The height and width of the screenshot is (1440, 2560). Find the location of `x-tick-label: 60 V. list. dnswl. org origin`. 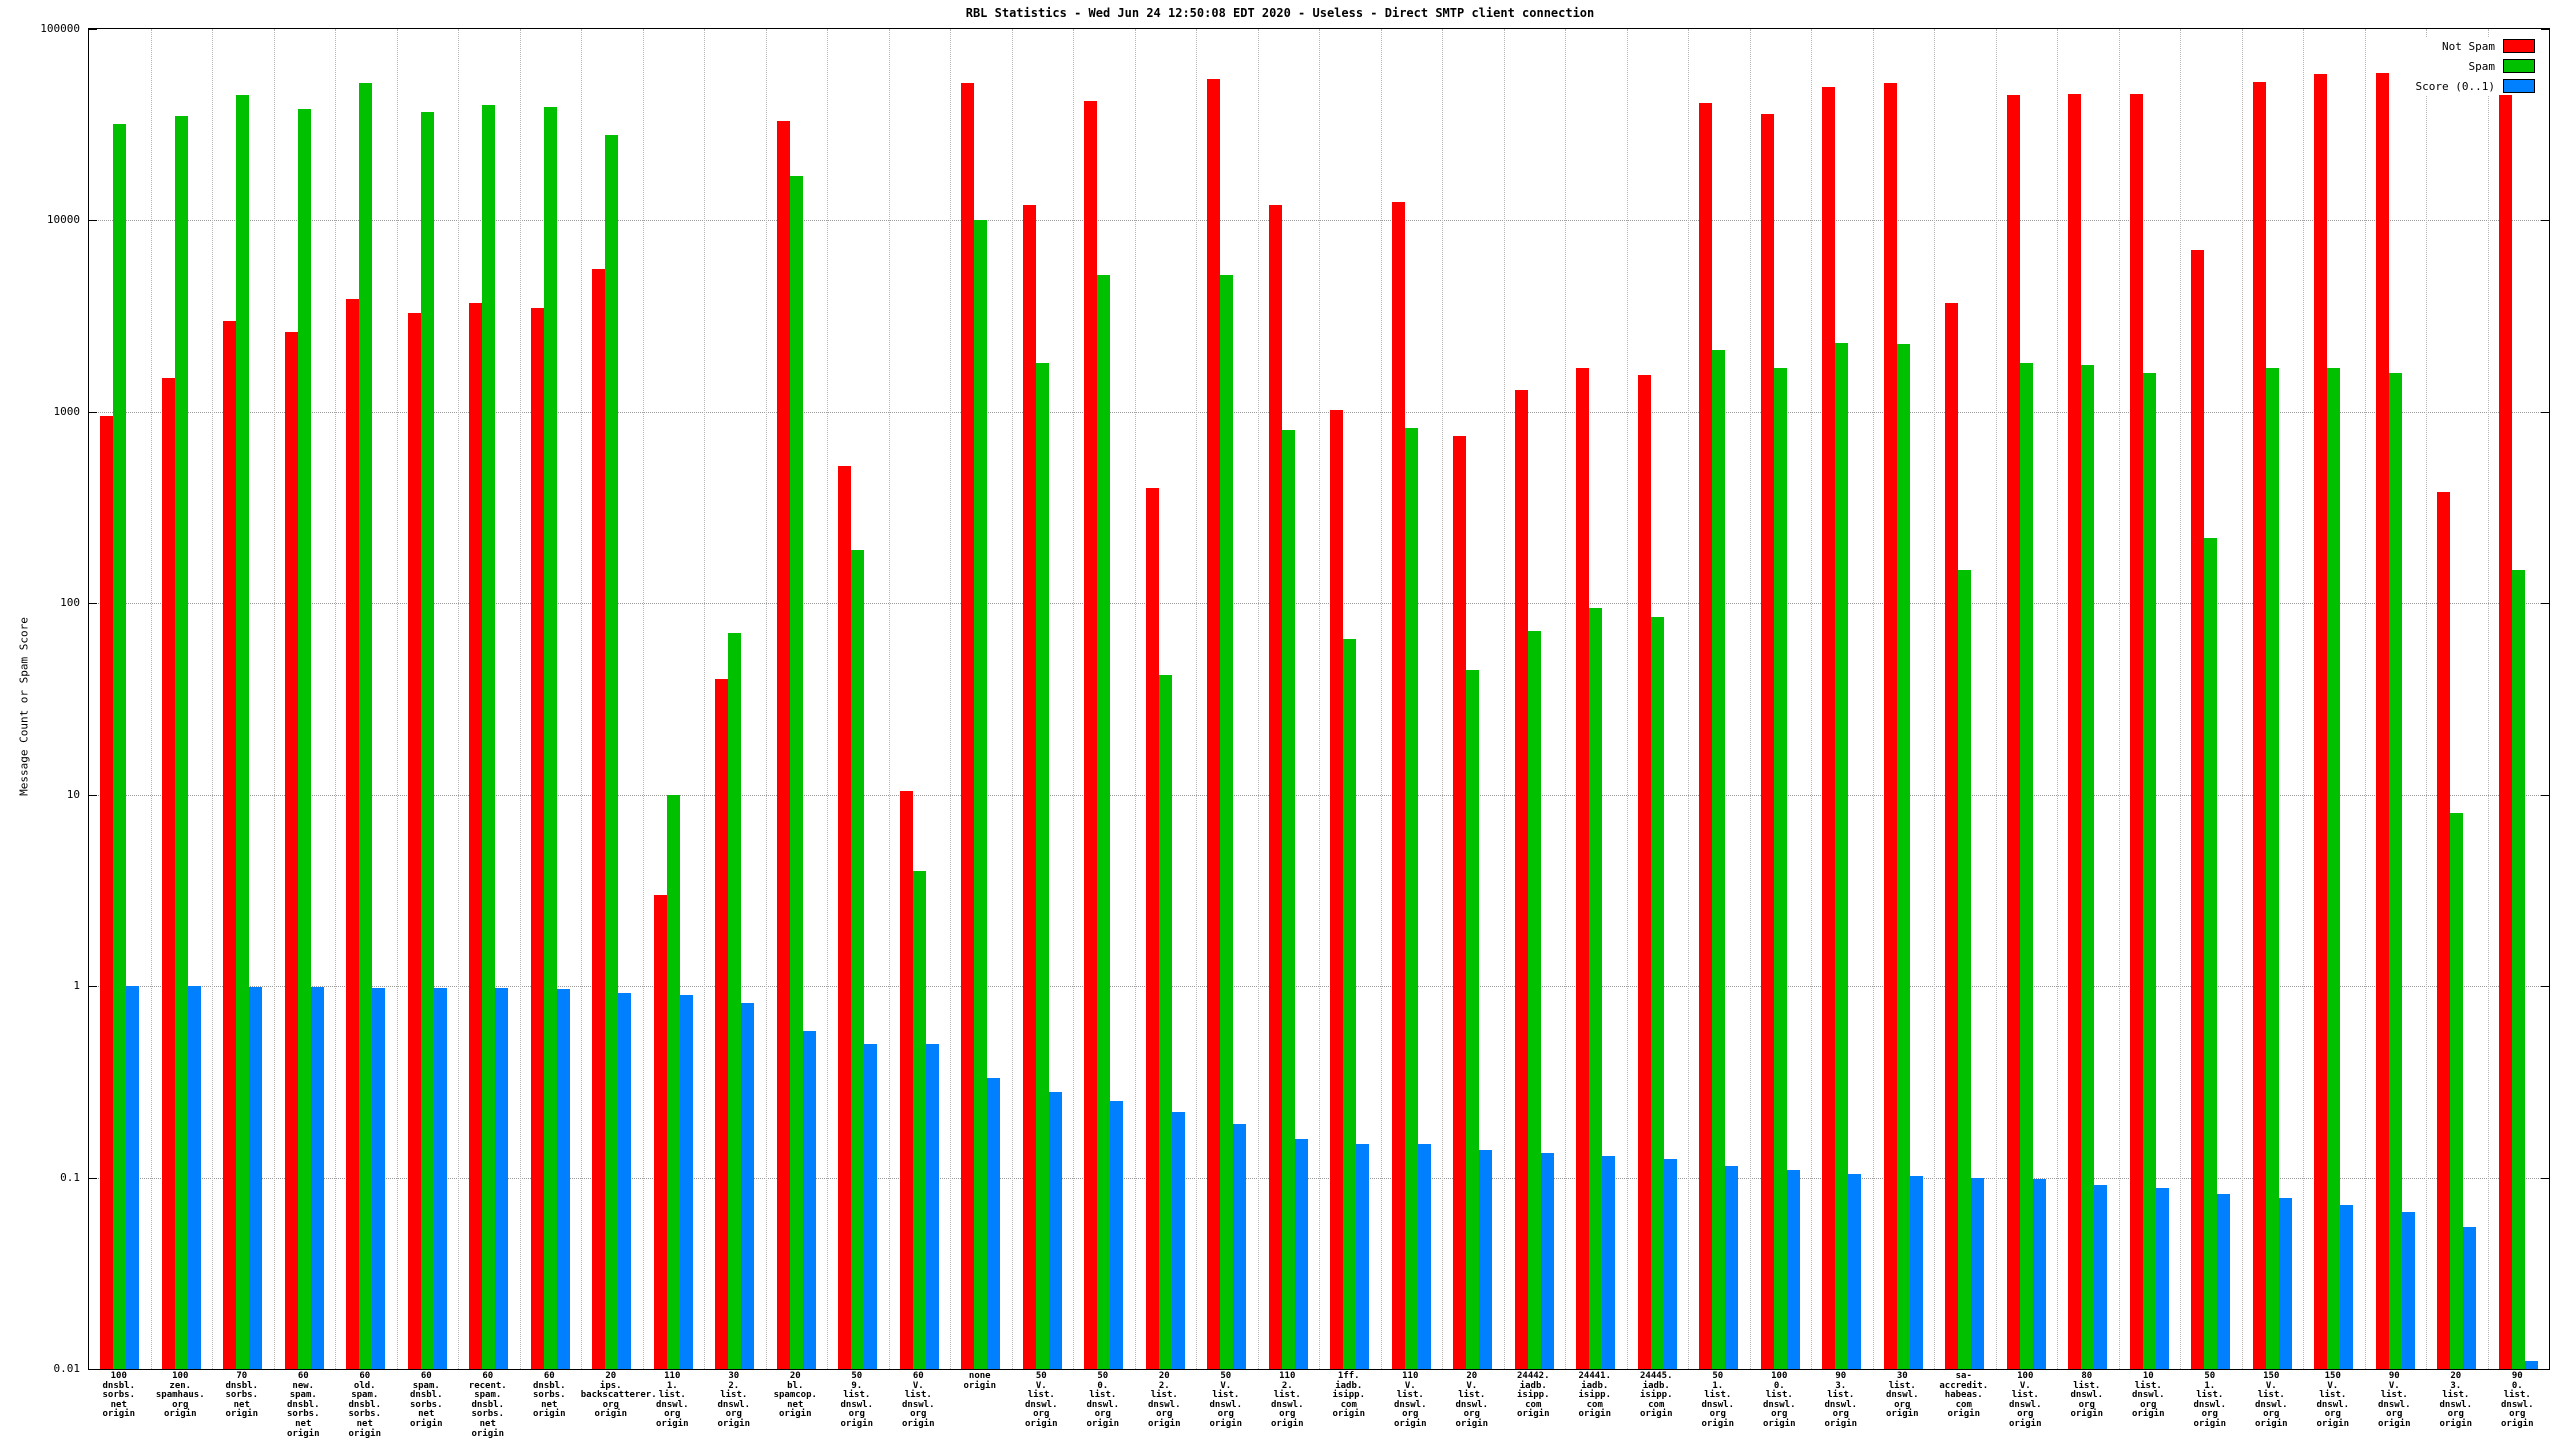

x-tick-label: 60 V. list. dnswl. org origin is located at coordinates (918, 1400).